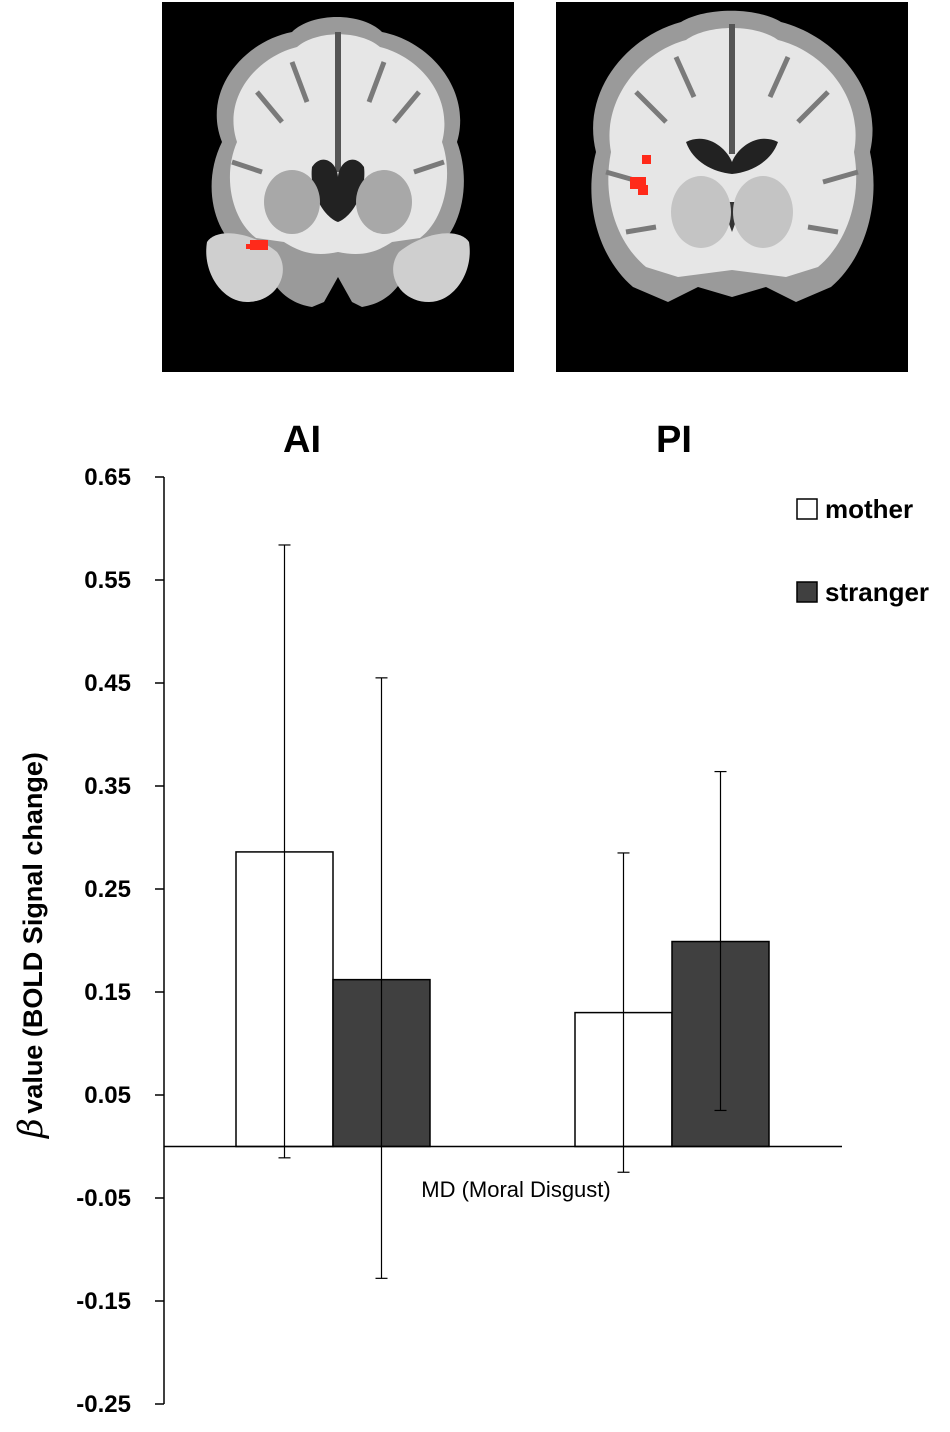  Describe the element at coordinates (674, 440) in the screenshot. I see `group-label-pi: PI` at that location.